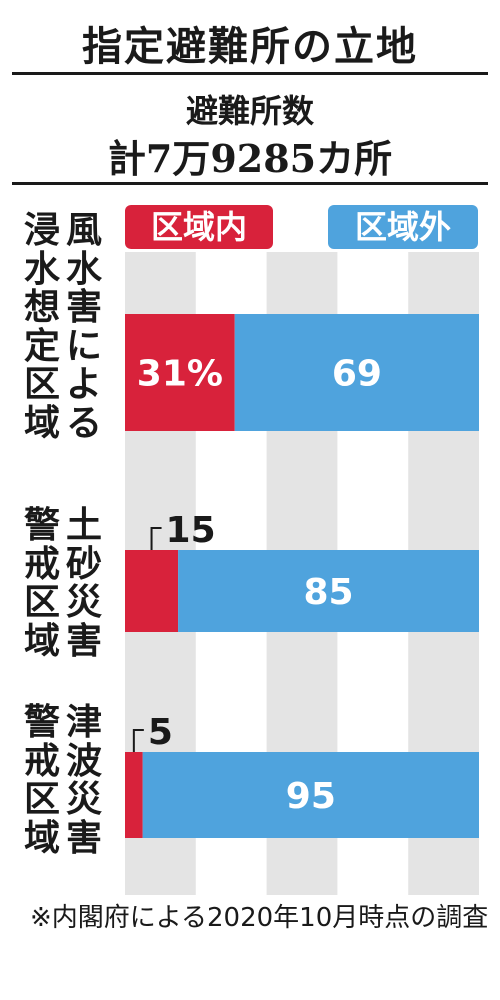 The height and width of the screenshot is (1000, 500). I want to click on legend-outside: 区域外, so click(403, 227).